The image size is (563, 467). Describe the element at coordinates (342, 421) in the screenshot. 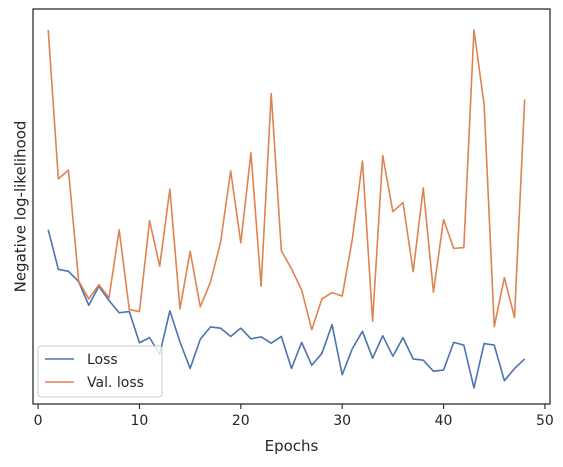

I see `x-tick-label: 30` at that location.